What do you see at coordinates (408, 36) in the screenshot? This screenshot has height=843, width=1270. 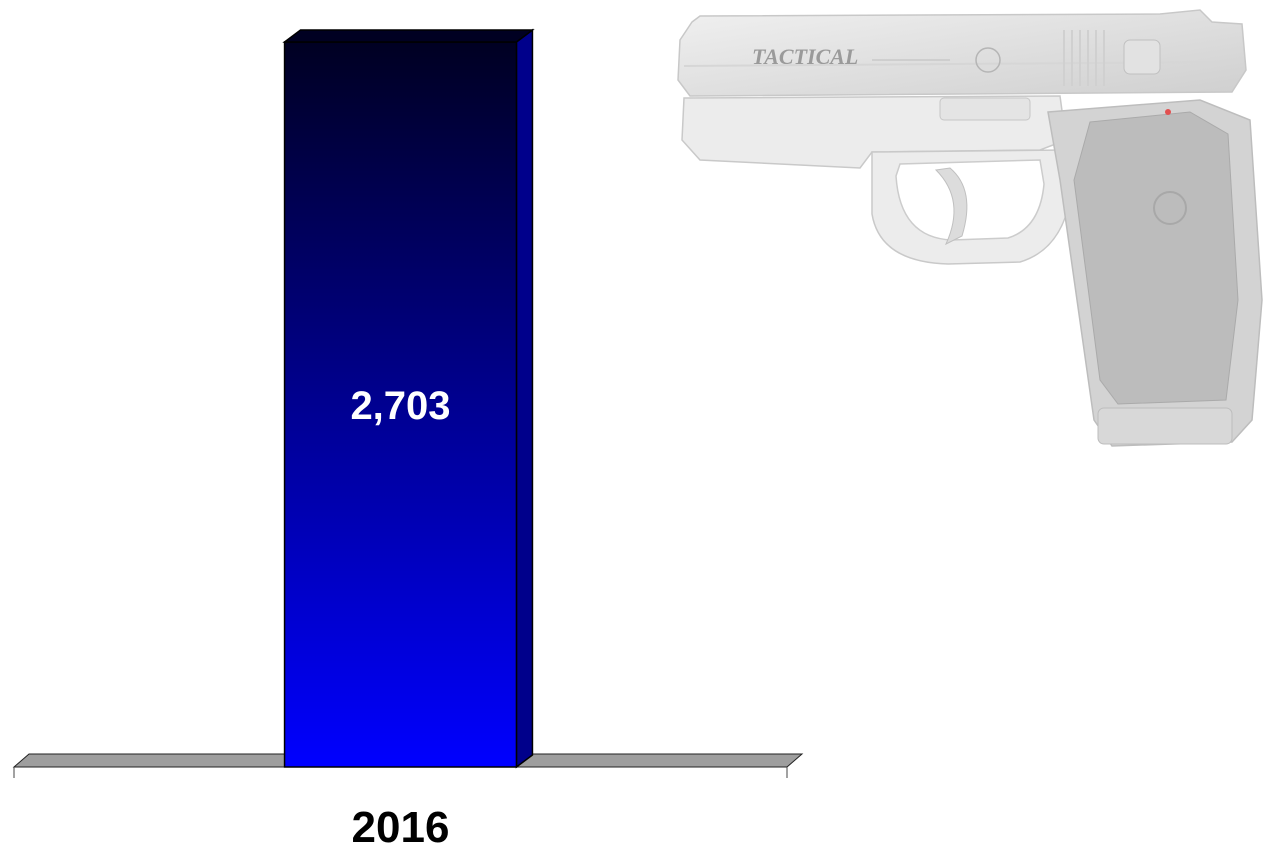 I see `bar-top-2016` at bounding box center [408, 36].